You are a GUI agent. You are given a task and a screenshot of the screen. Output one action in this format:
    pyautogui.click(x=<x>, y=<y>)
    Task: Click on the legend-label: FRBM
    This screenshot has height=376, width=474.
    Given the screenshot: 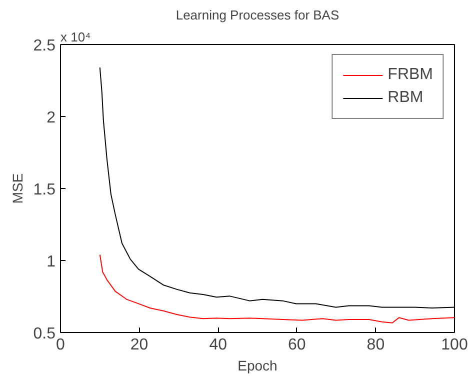 What is the action you would take?
    pyautogui.click(x=410, y=75)
    